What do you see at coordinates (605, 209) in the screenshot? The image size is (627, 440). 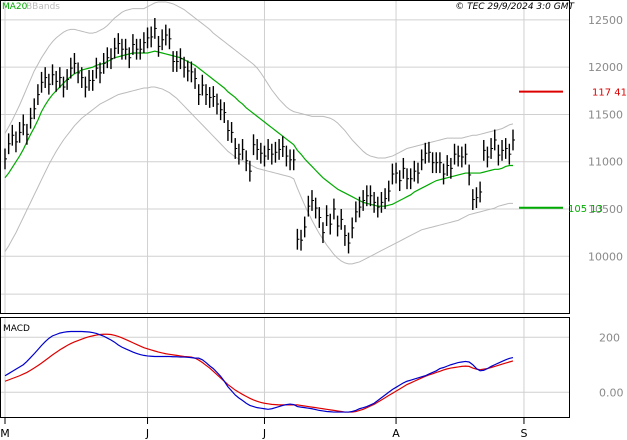 I see `price-tick-label: 10500` at bounding box center [605, 209].